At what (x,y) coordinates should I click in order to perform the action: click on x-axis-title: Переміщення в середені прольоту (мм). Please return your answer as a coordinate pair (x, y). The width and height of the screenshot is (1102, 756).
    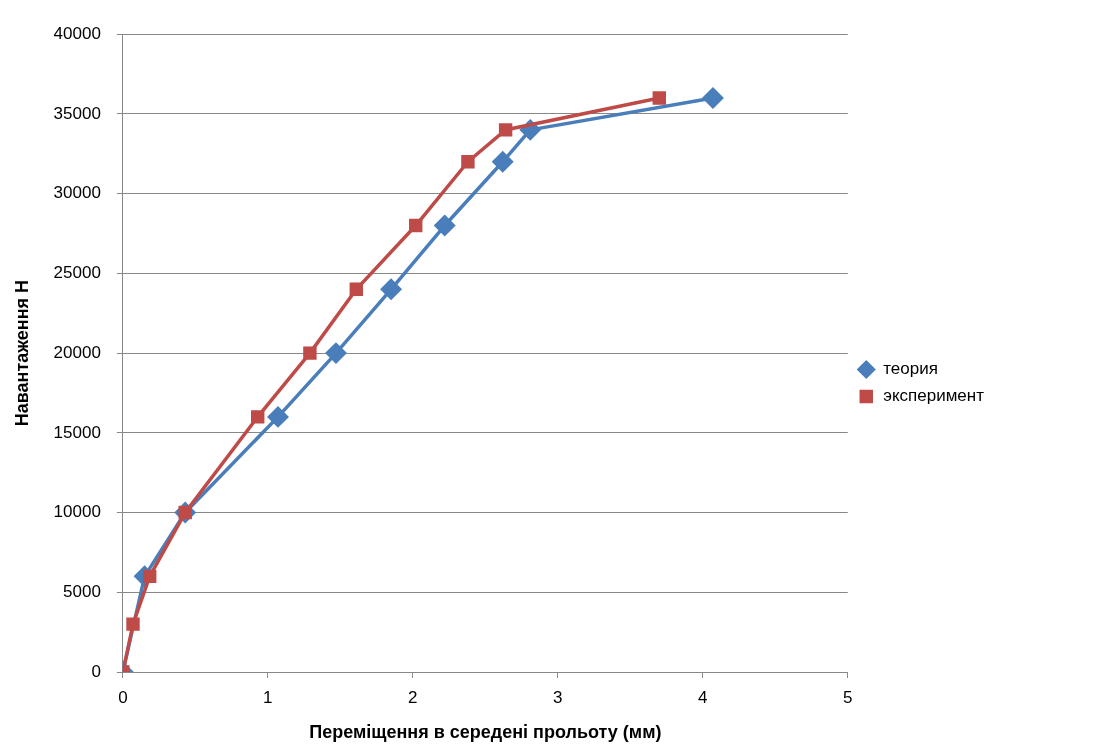
    Looking at the image, I should click on (485, 732).